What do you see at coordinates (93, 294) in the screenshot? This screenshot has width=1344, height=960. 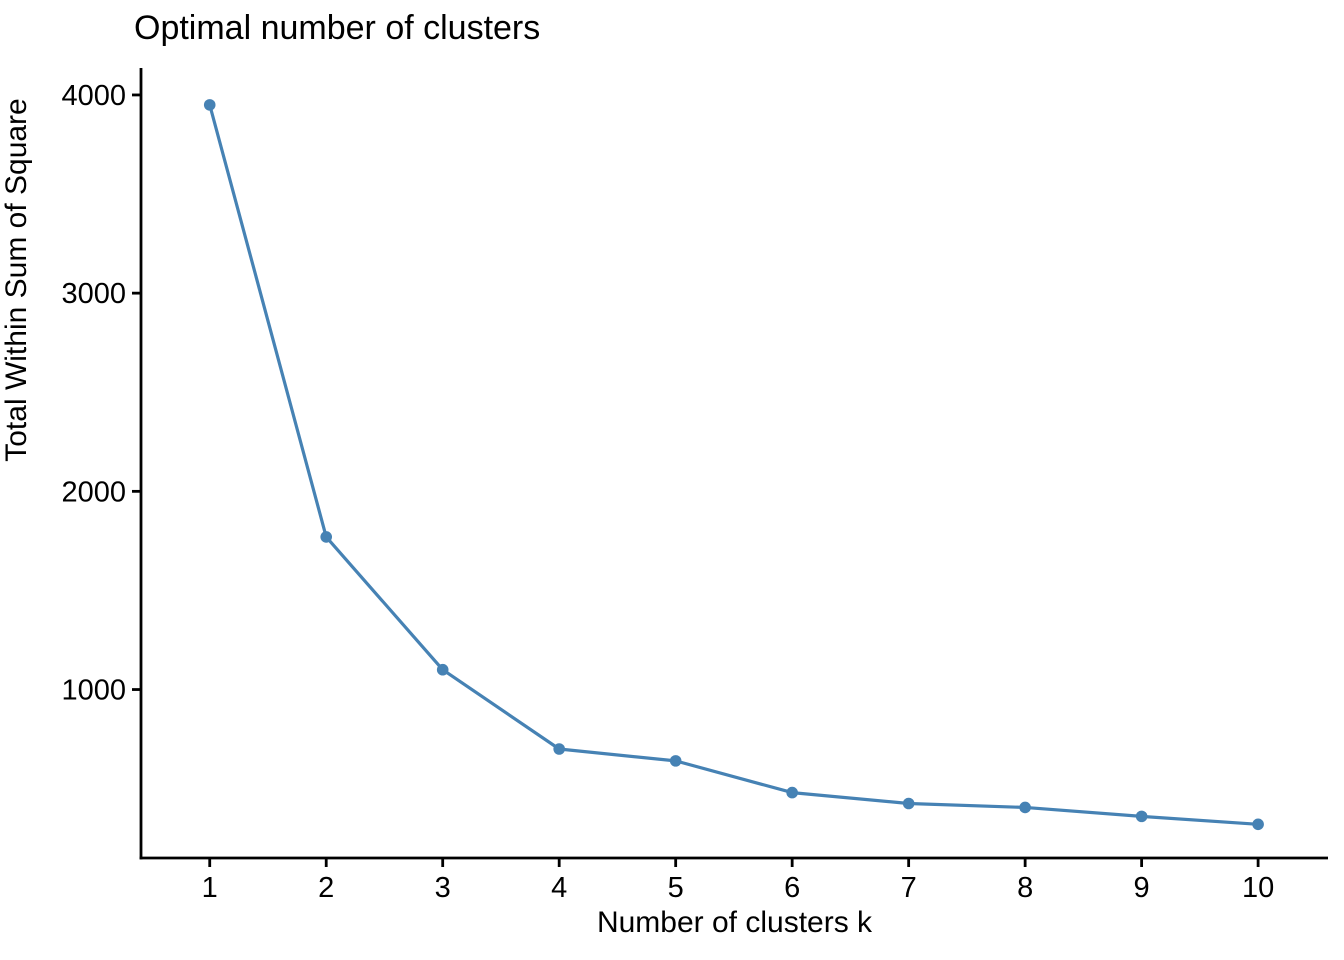 I see `y-axis-tick-label: 3000` at bounding box center [93, 294].